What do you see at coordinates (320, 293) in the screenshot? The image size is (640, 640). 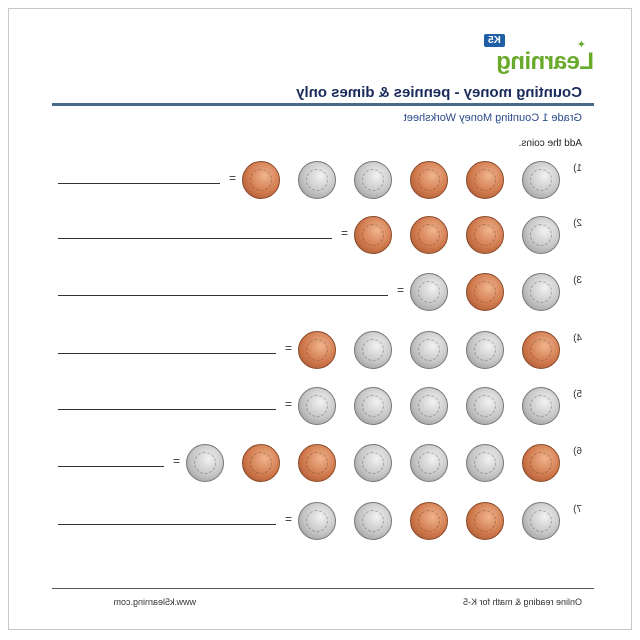 I see `problem-row: 3) =` at bounding box center [320, 293].